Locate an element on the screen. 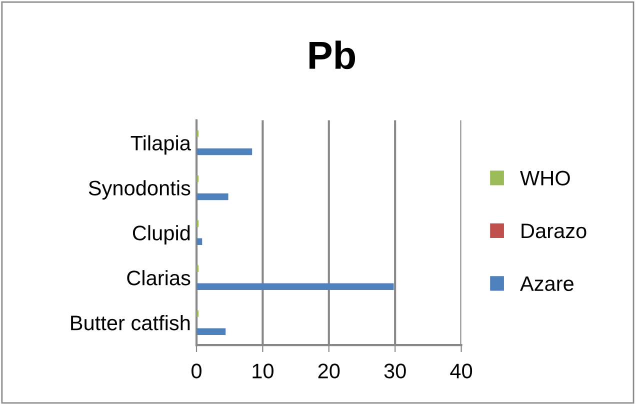 This screenshot has width=638, height=405. x-tick-label: 30 is located at coordinates (395, 371).